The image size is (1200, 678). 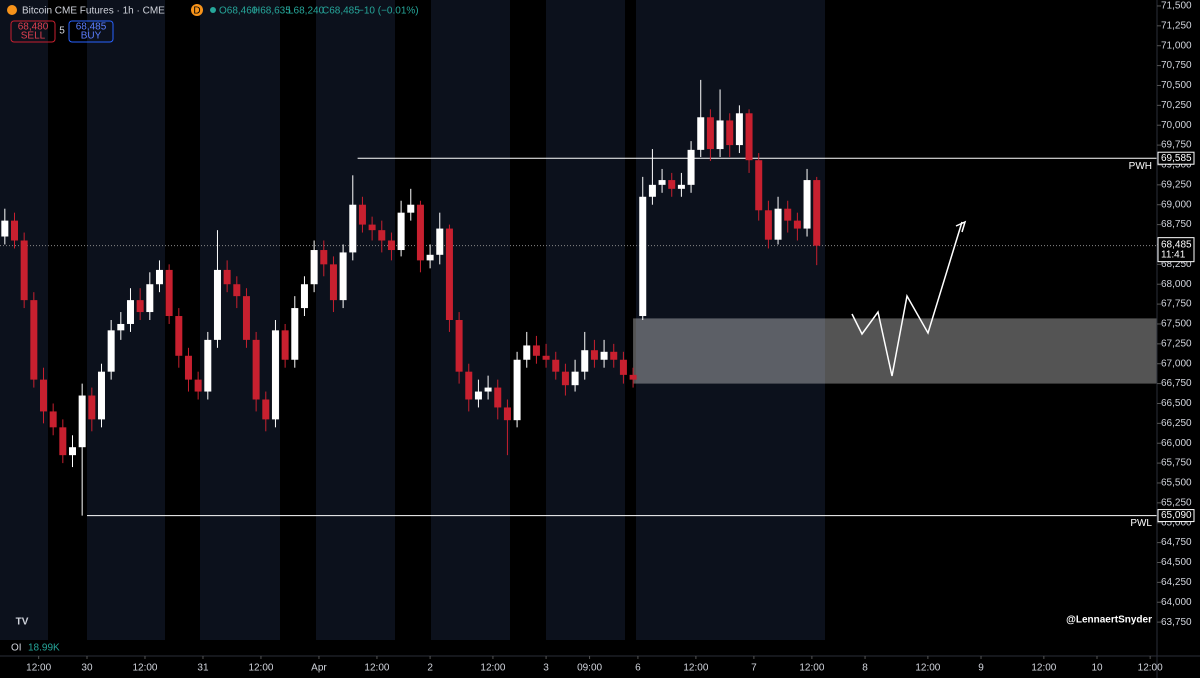 I want to click on btc-icon, so click(x=12, y=10).